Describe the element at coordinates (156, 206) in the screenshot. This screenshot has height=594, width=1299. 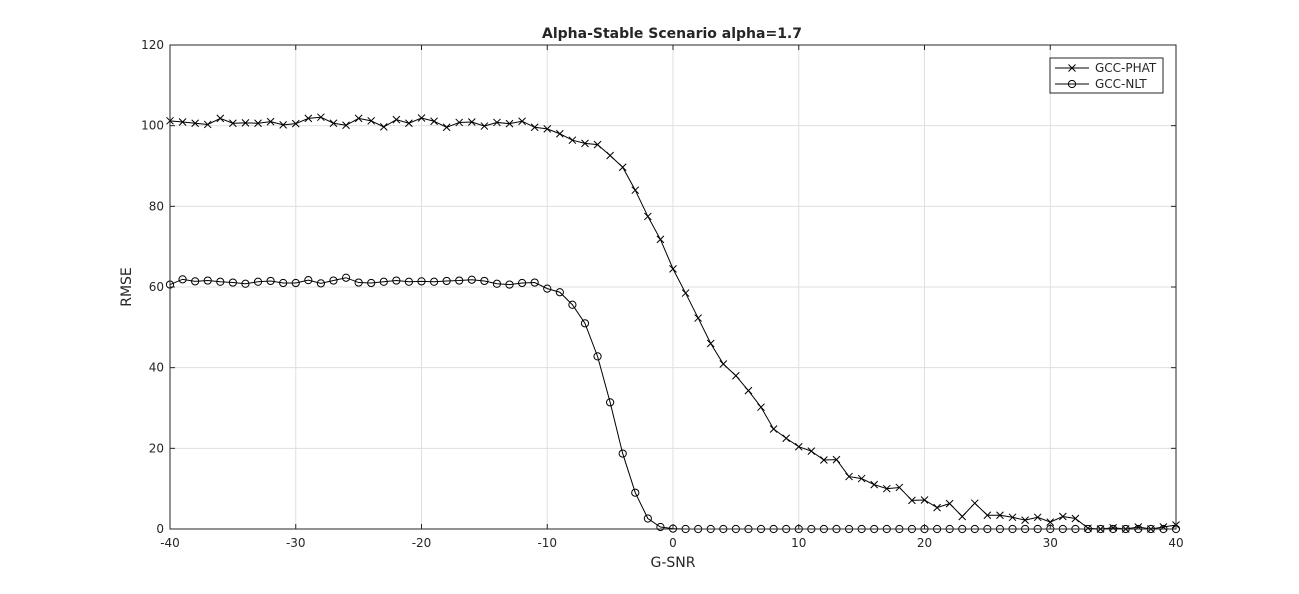
I see `y-tick-label: 80` at that location.